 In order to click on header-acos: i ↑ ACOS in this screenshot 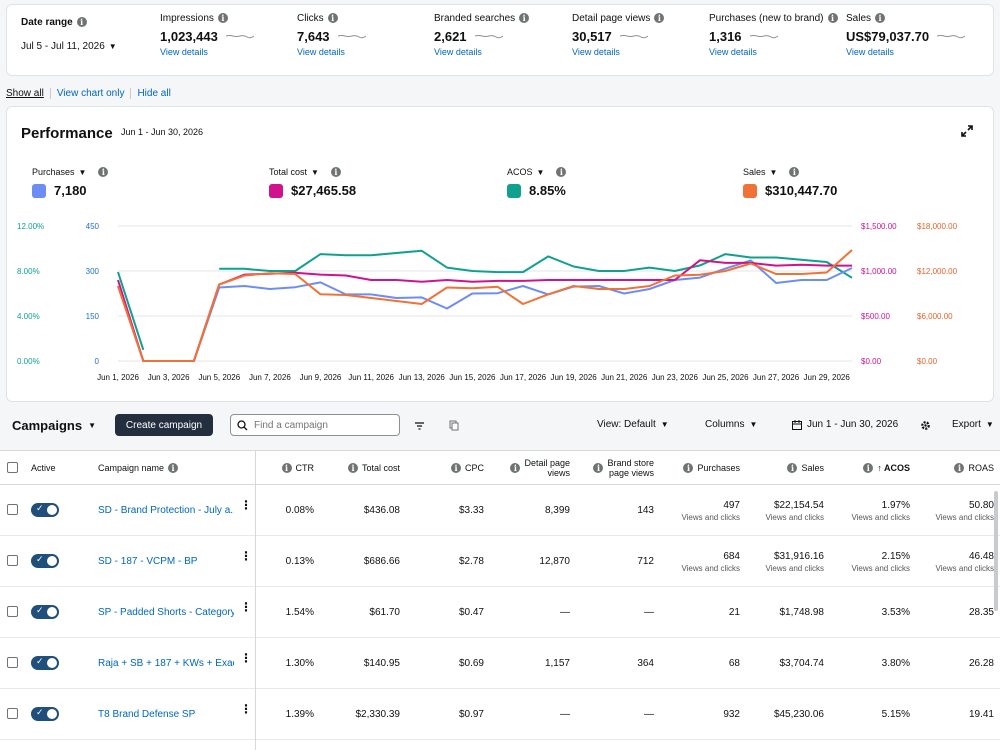, I will do `click(880, 468)`.